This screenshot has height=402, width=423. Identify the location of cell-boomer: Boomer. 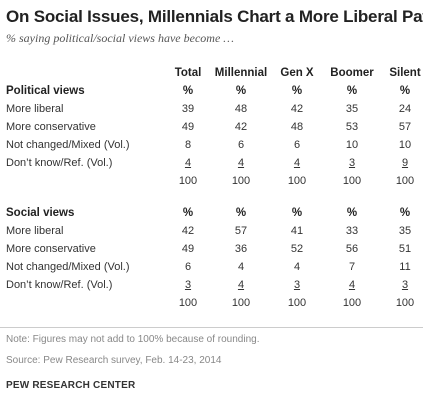
(352, 73).